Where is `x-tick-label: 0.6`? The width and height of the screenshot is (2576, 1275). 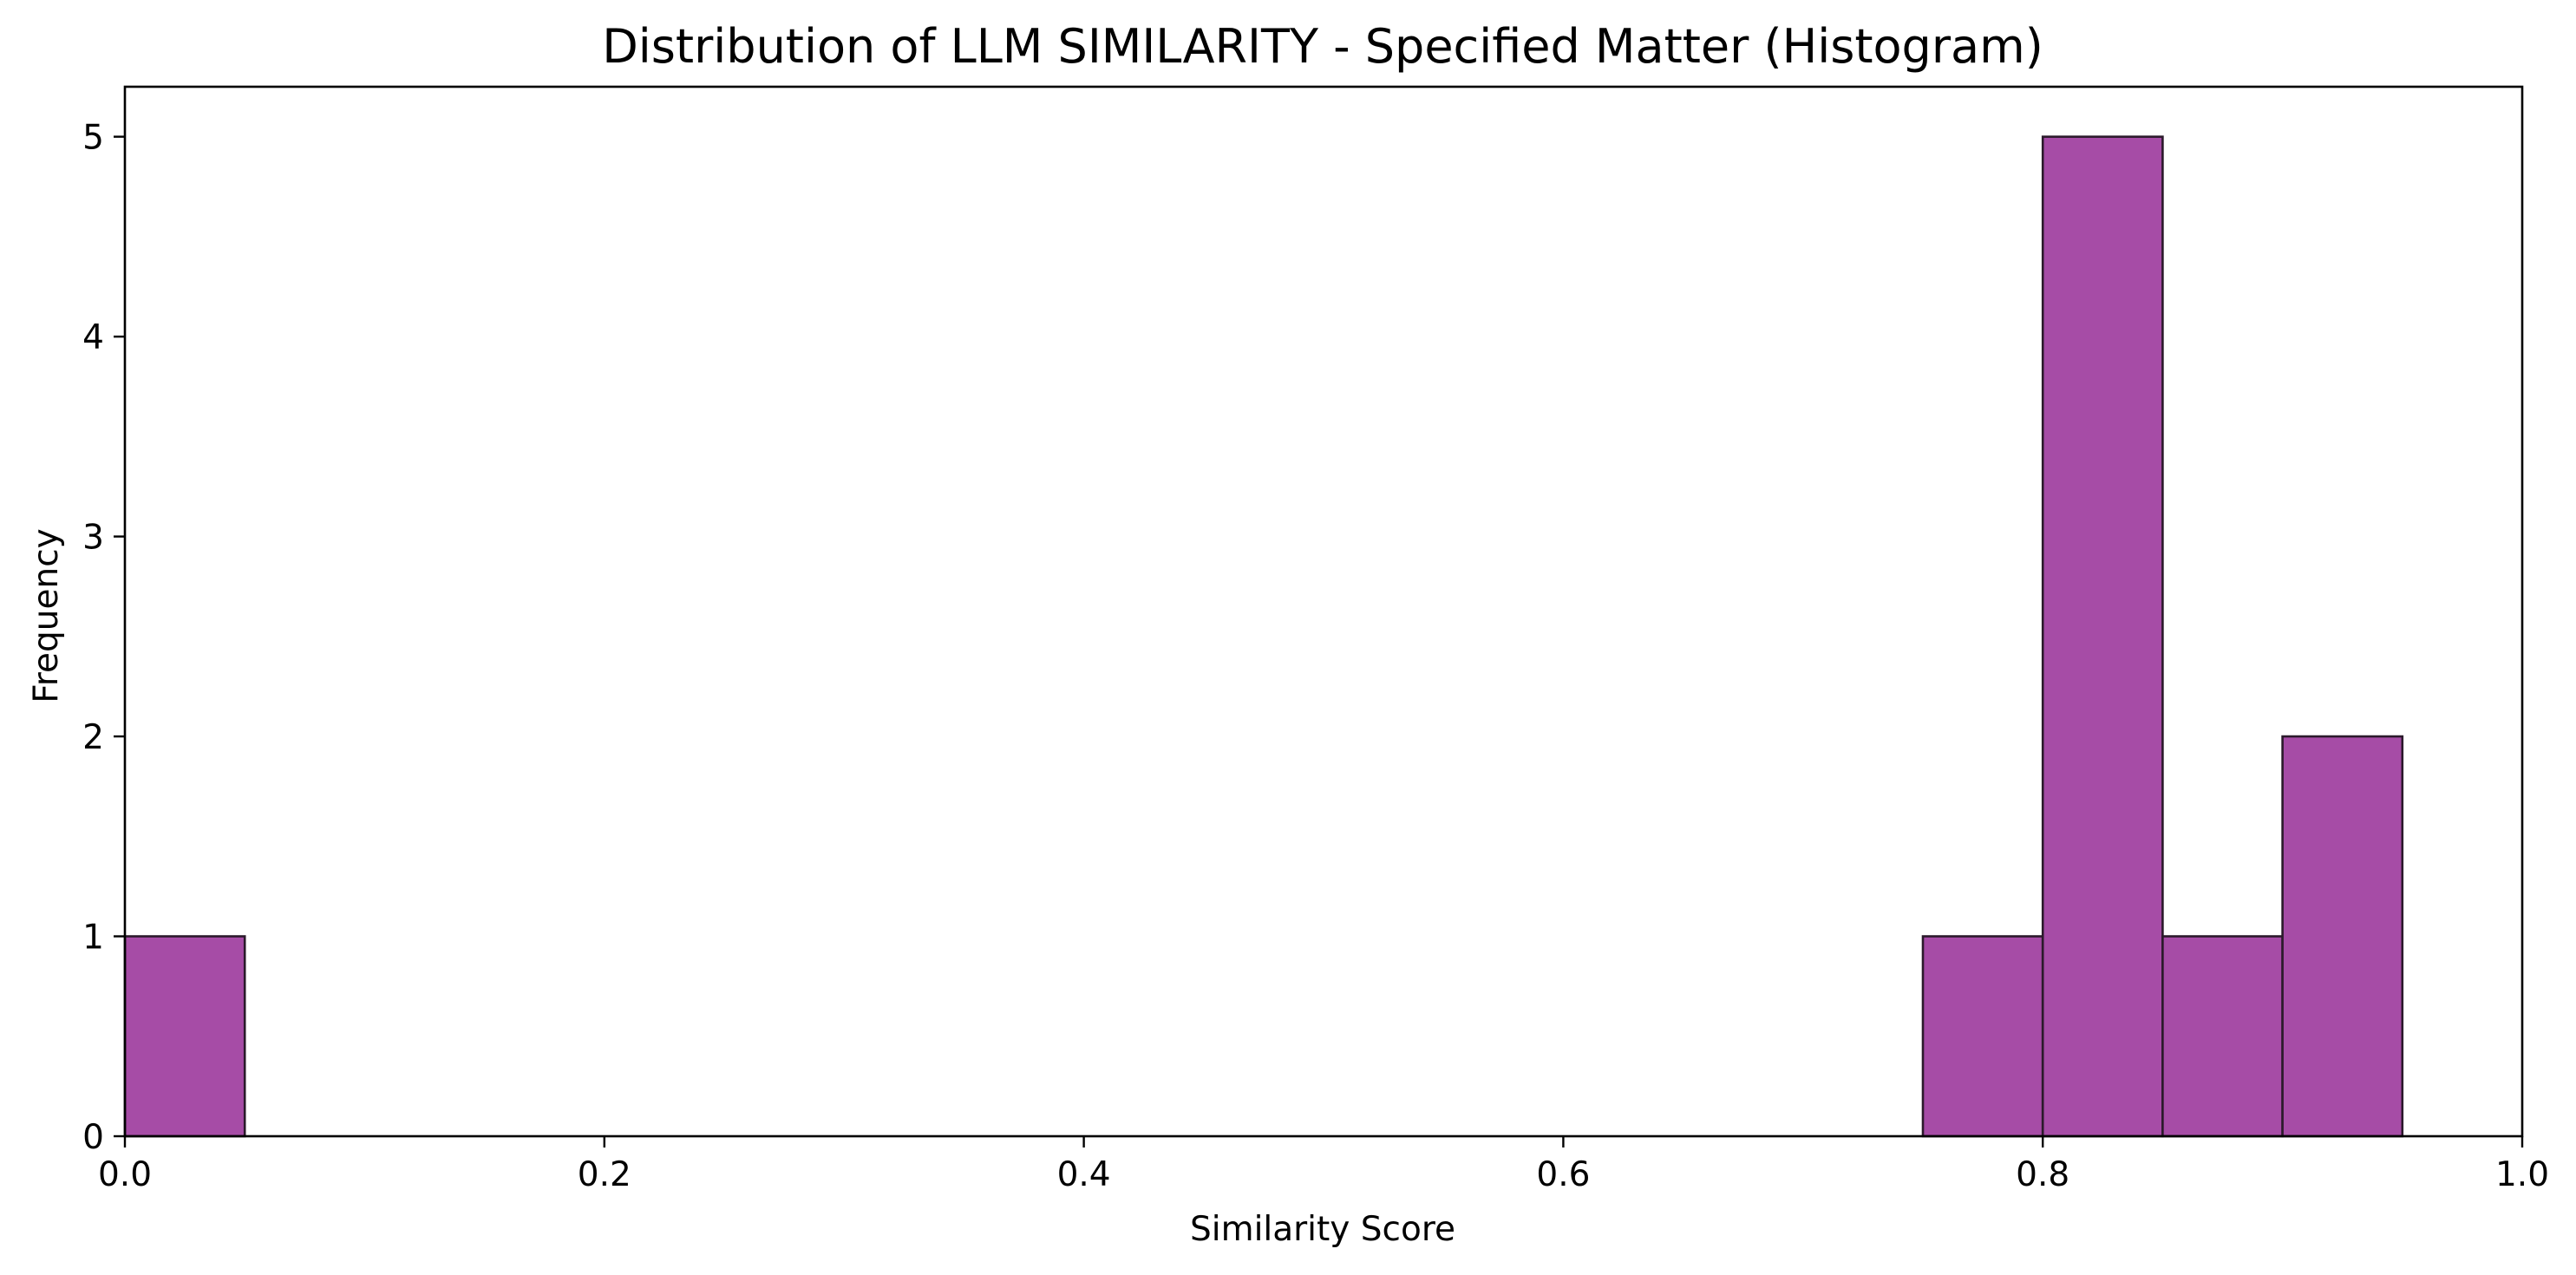
x-tick-label: 0.6 is located at coordinates (1563, 1174).